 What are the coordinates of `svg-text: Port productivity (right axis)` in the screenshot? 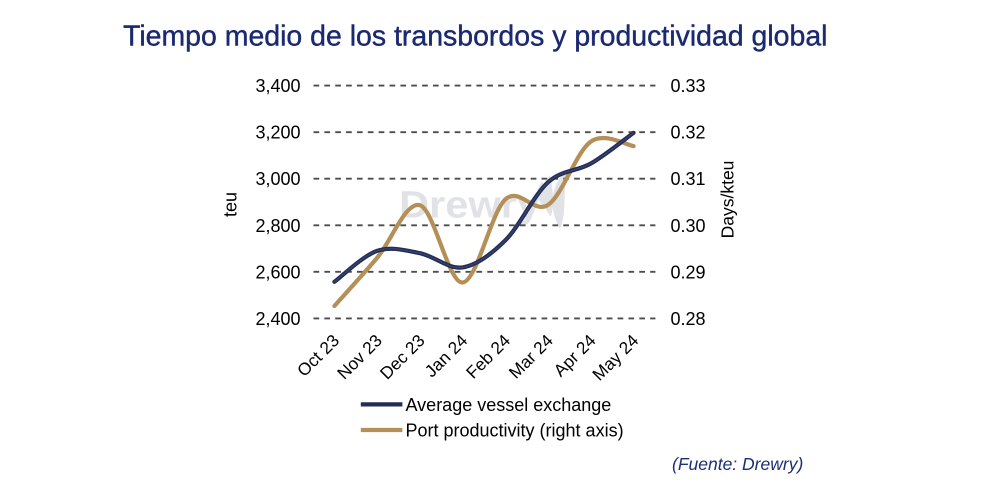 It's located at (515, 430).